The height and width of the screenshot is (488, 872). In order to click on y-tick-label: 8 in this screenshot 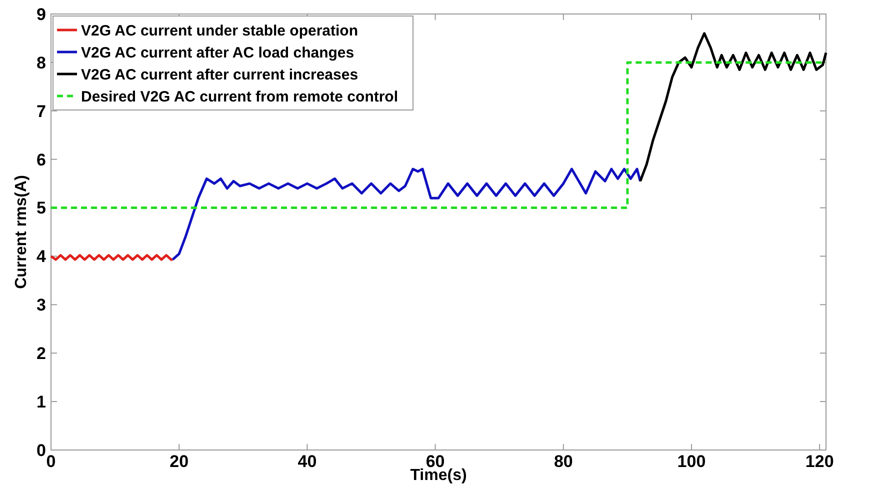, I will do `click(41, 62)`.